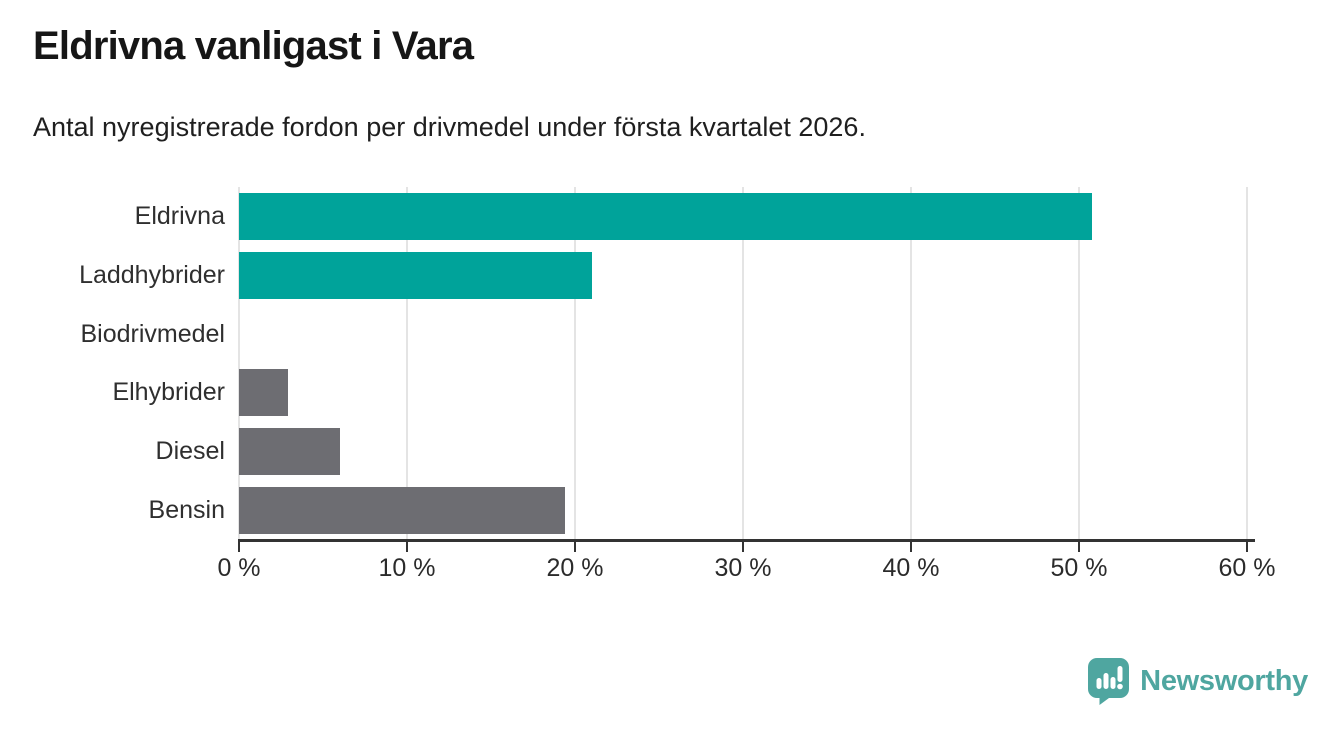  Describe the element at coordinates (402, 511) in the screenshot. I see `bar-bensin` at that location.